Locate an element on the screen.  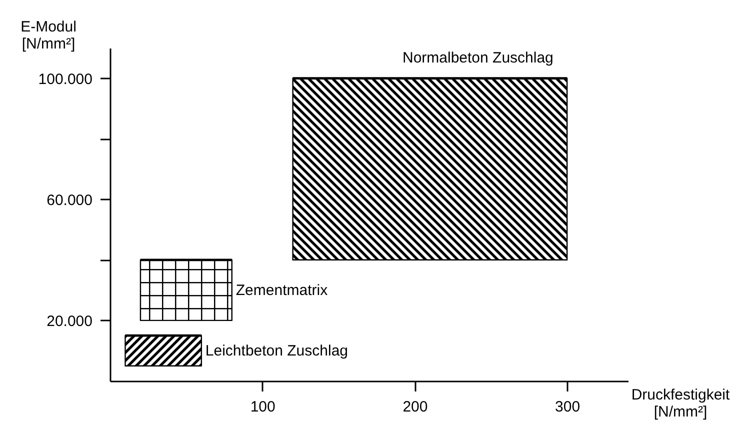
x-tick-label: 300 is located at coordinates (567, 407).